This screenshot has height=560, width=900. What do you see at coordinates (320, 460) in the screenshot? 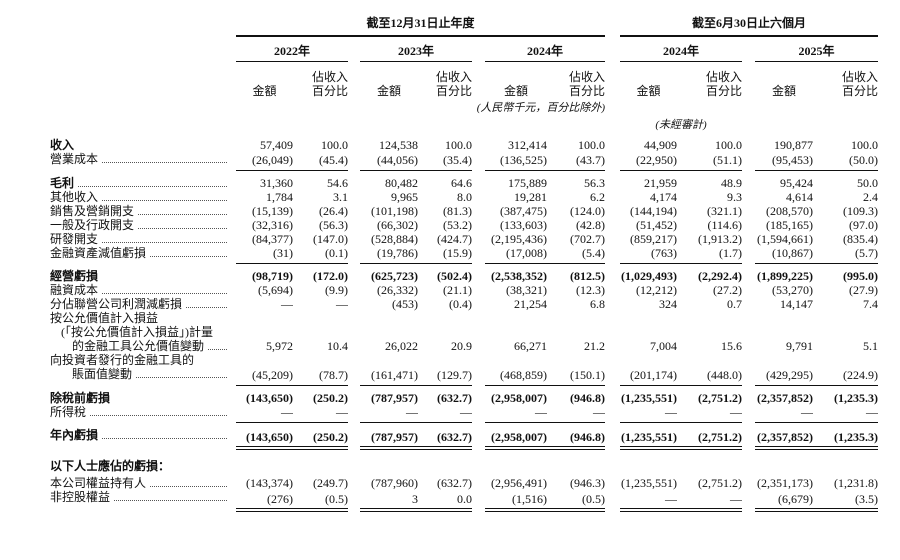
I see `cell-attributable-header-fy2022-pct` at bounding box center [320, 460].